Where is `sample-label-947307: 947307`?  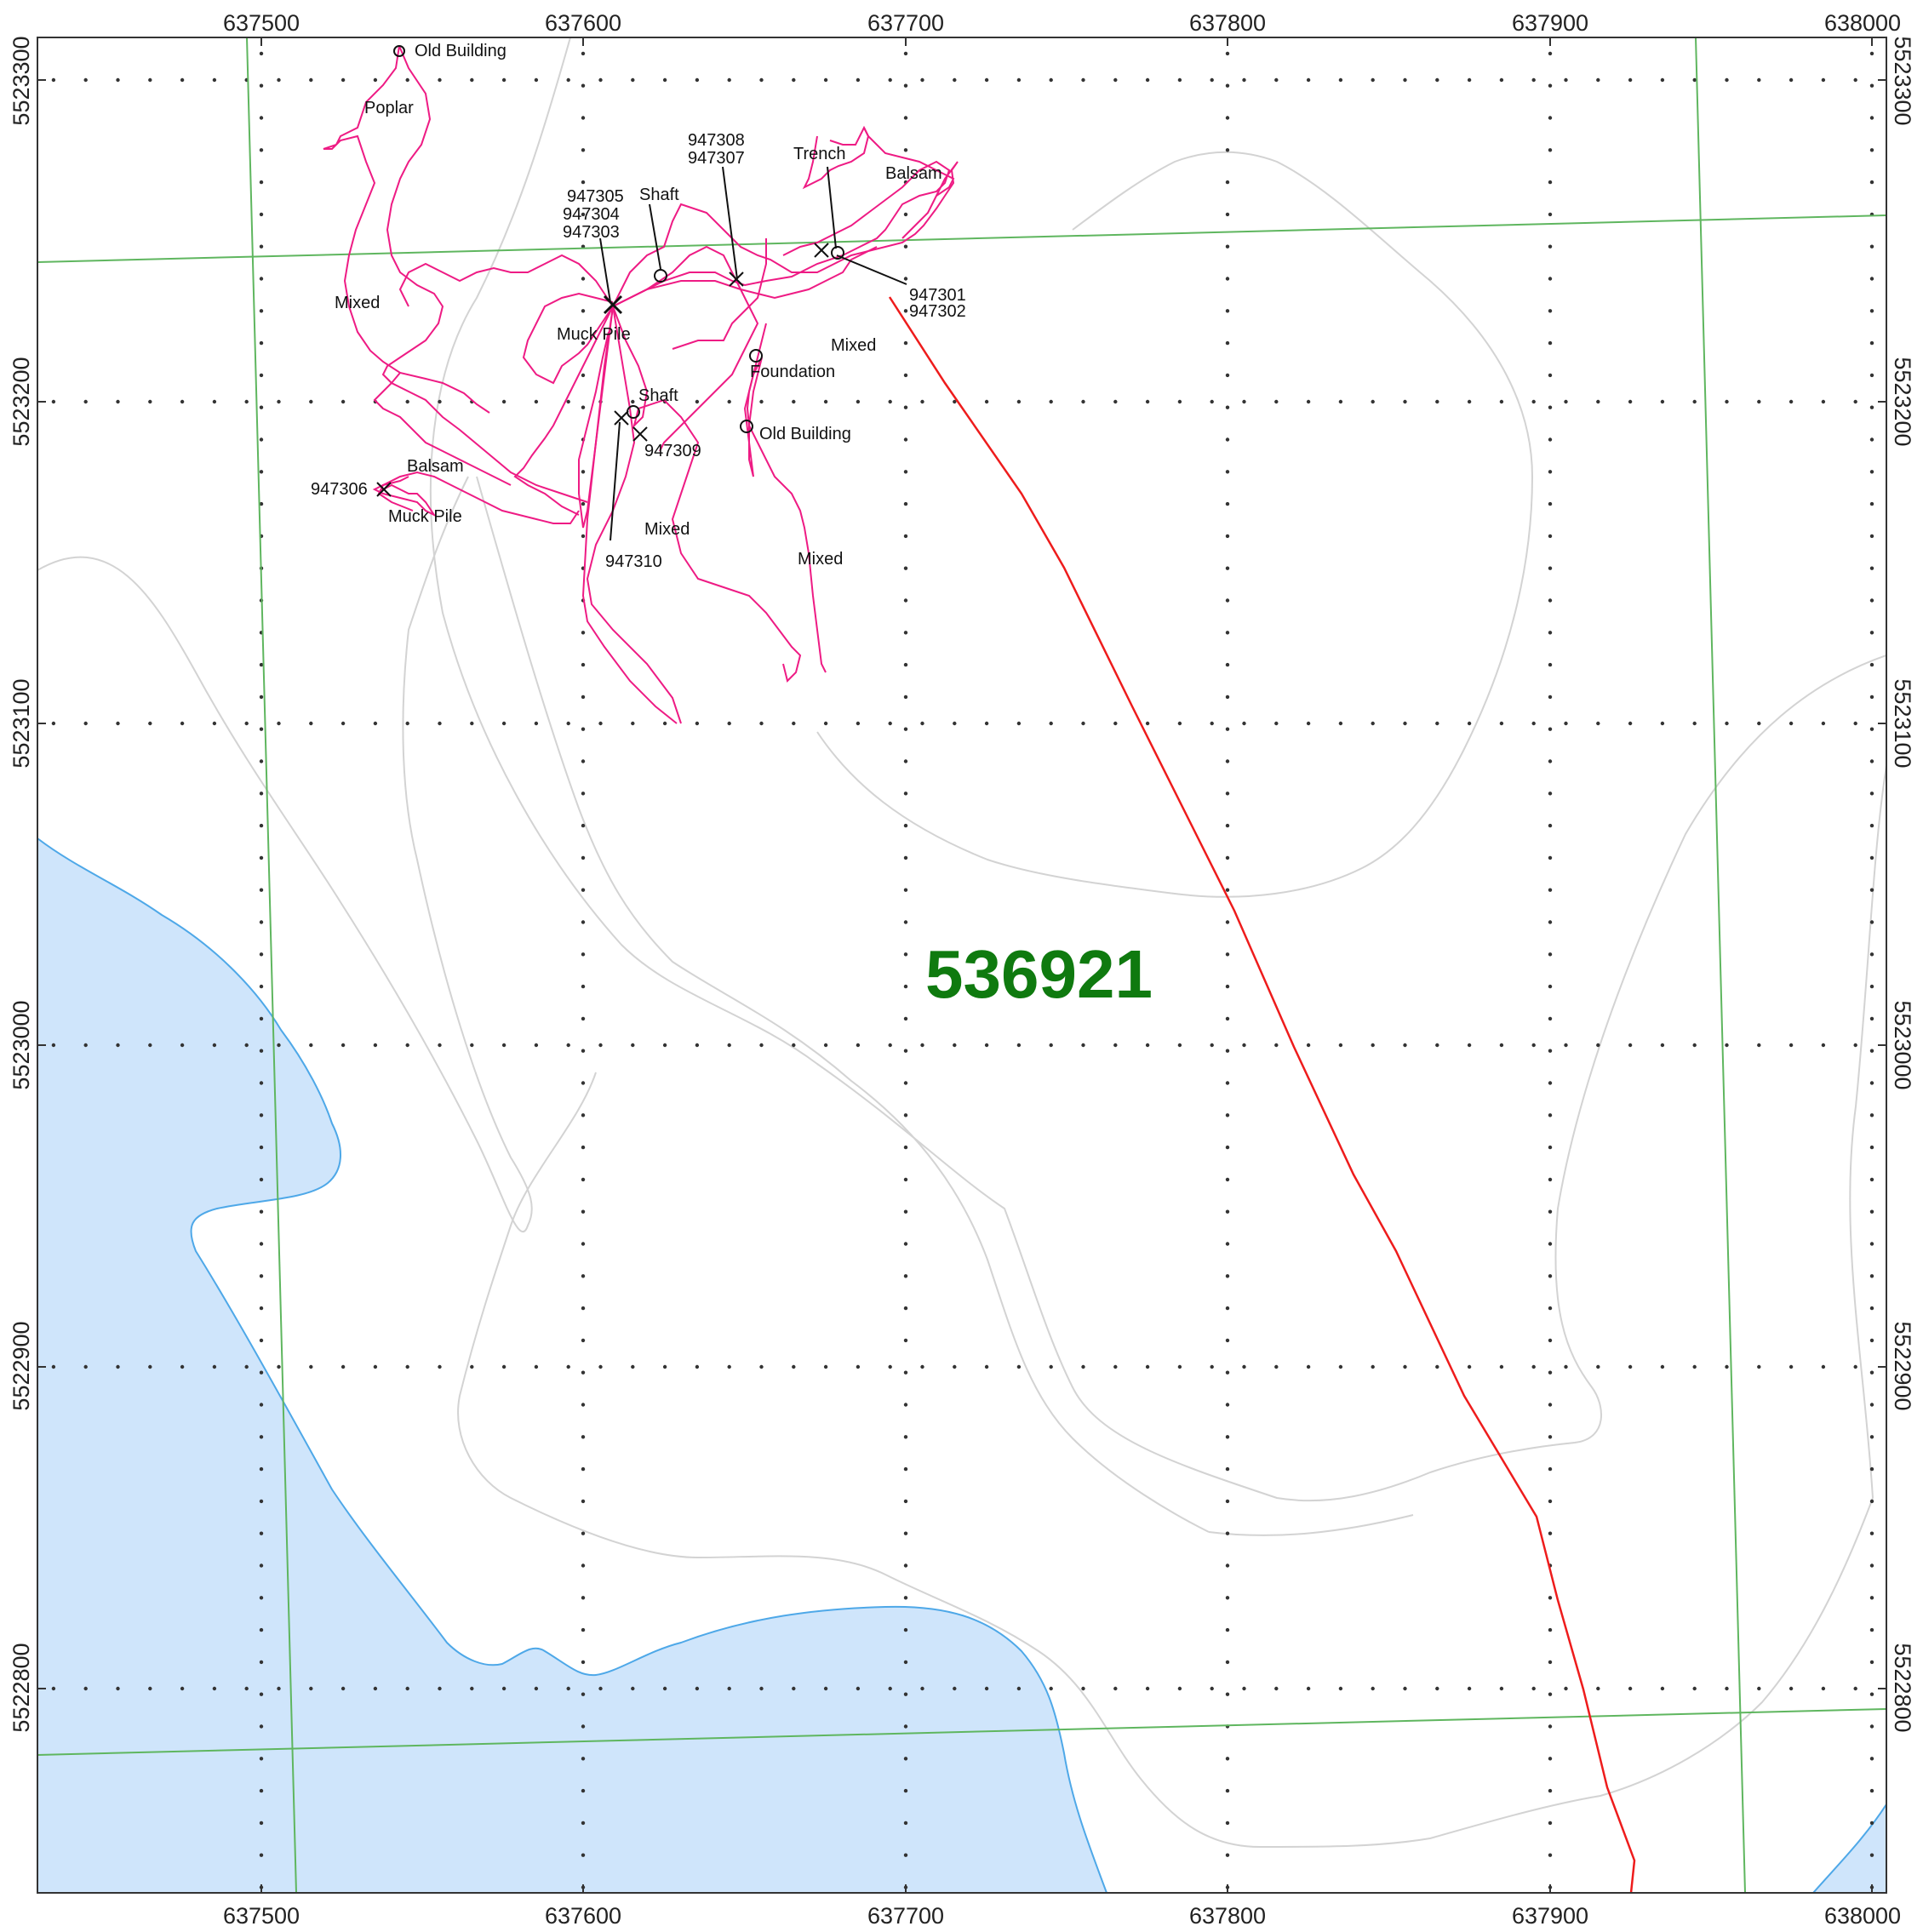
sample-label-947307: 947307 is located at coordinates (716, 159).